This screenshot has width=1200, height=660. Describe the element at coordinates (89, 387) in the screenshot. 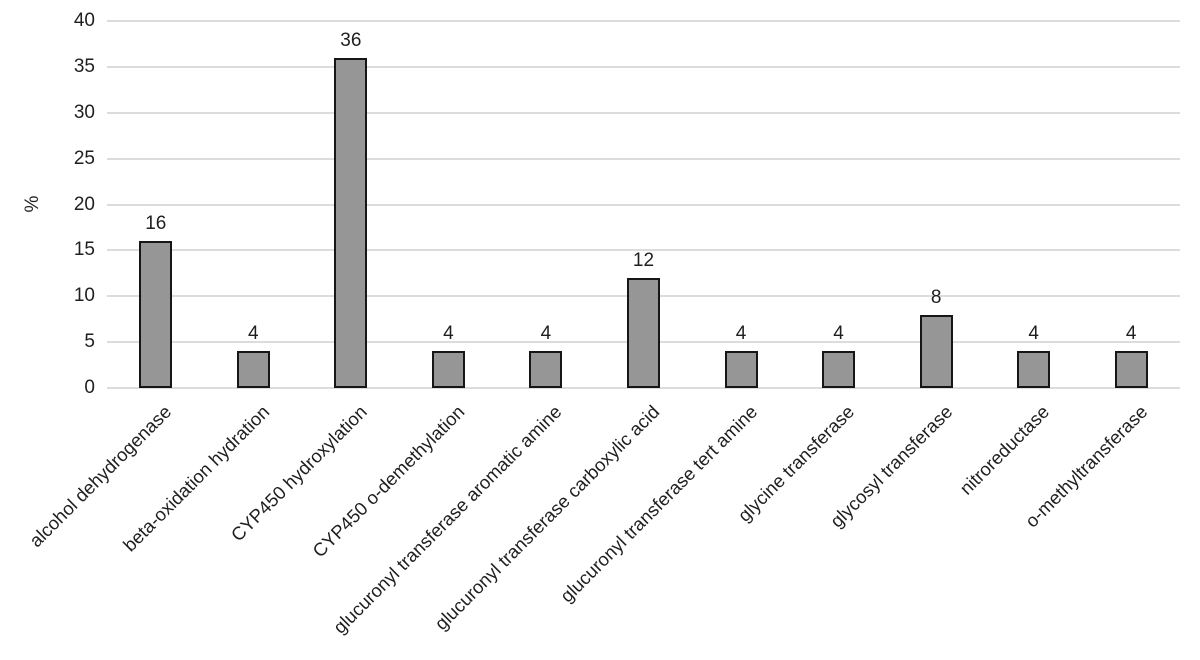

I see `y-tick-label: 0` at that location.